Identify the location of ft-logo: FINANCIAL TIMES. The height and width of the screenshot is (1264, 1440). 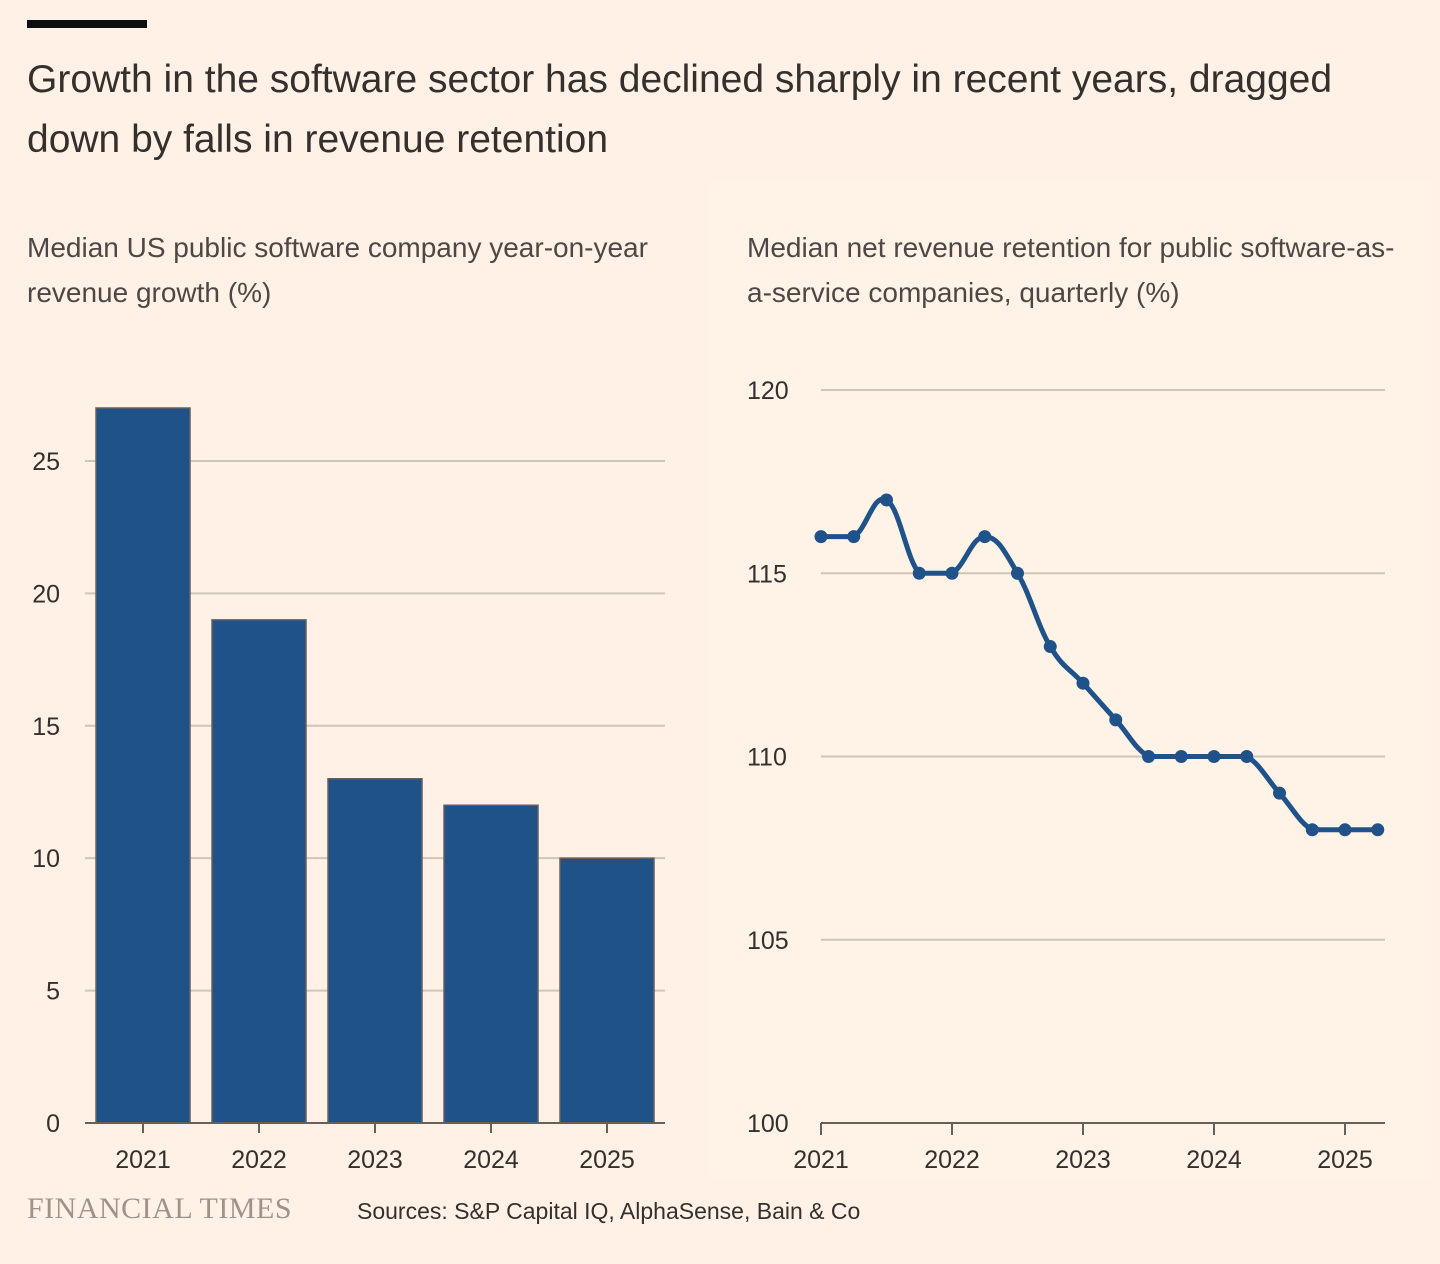
(160, 1208).